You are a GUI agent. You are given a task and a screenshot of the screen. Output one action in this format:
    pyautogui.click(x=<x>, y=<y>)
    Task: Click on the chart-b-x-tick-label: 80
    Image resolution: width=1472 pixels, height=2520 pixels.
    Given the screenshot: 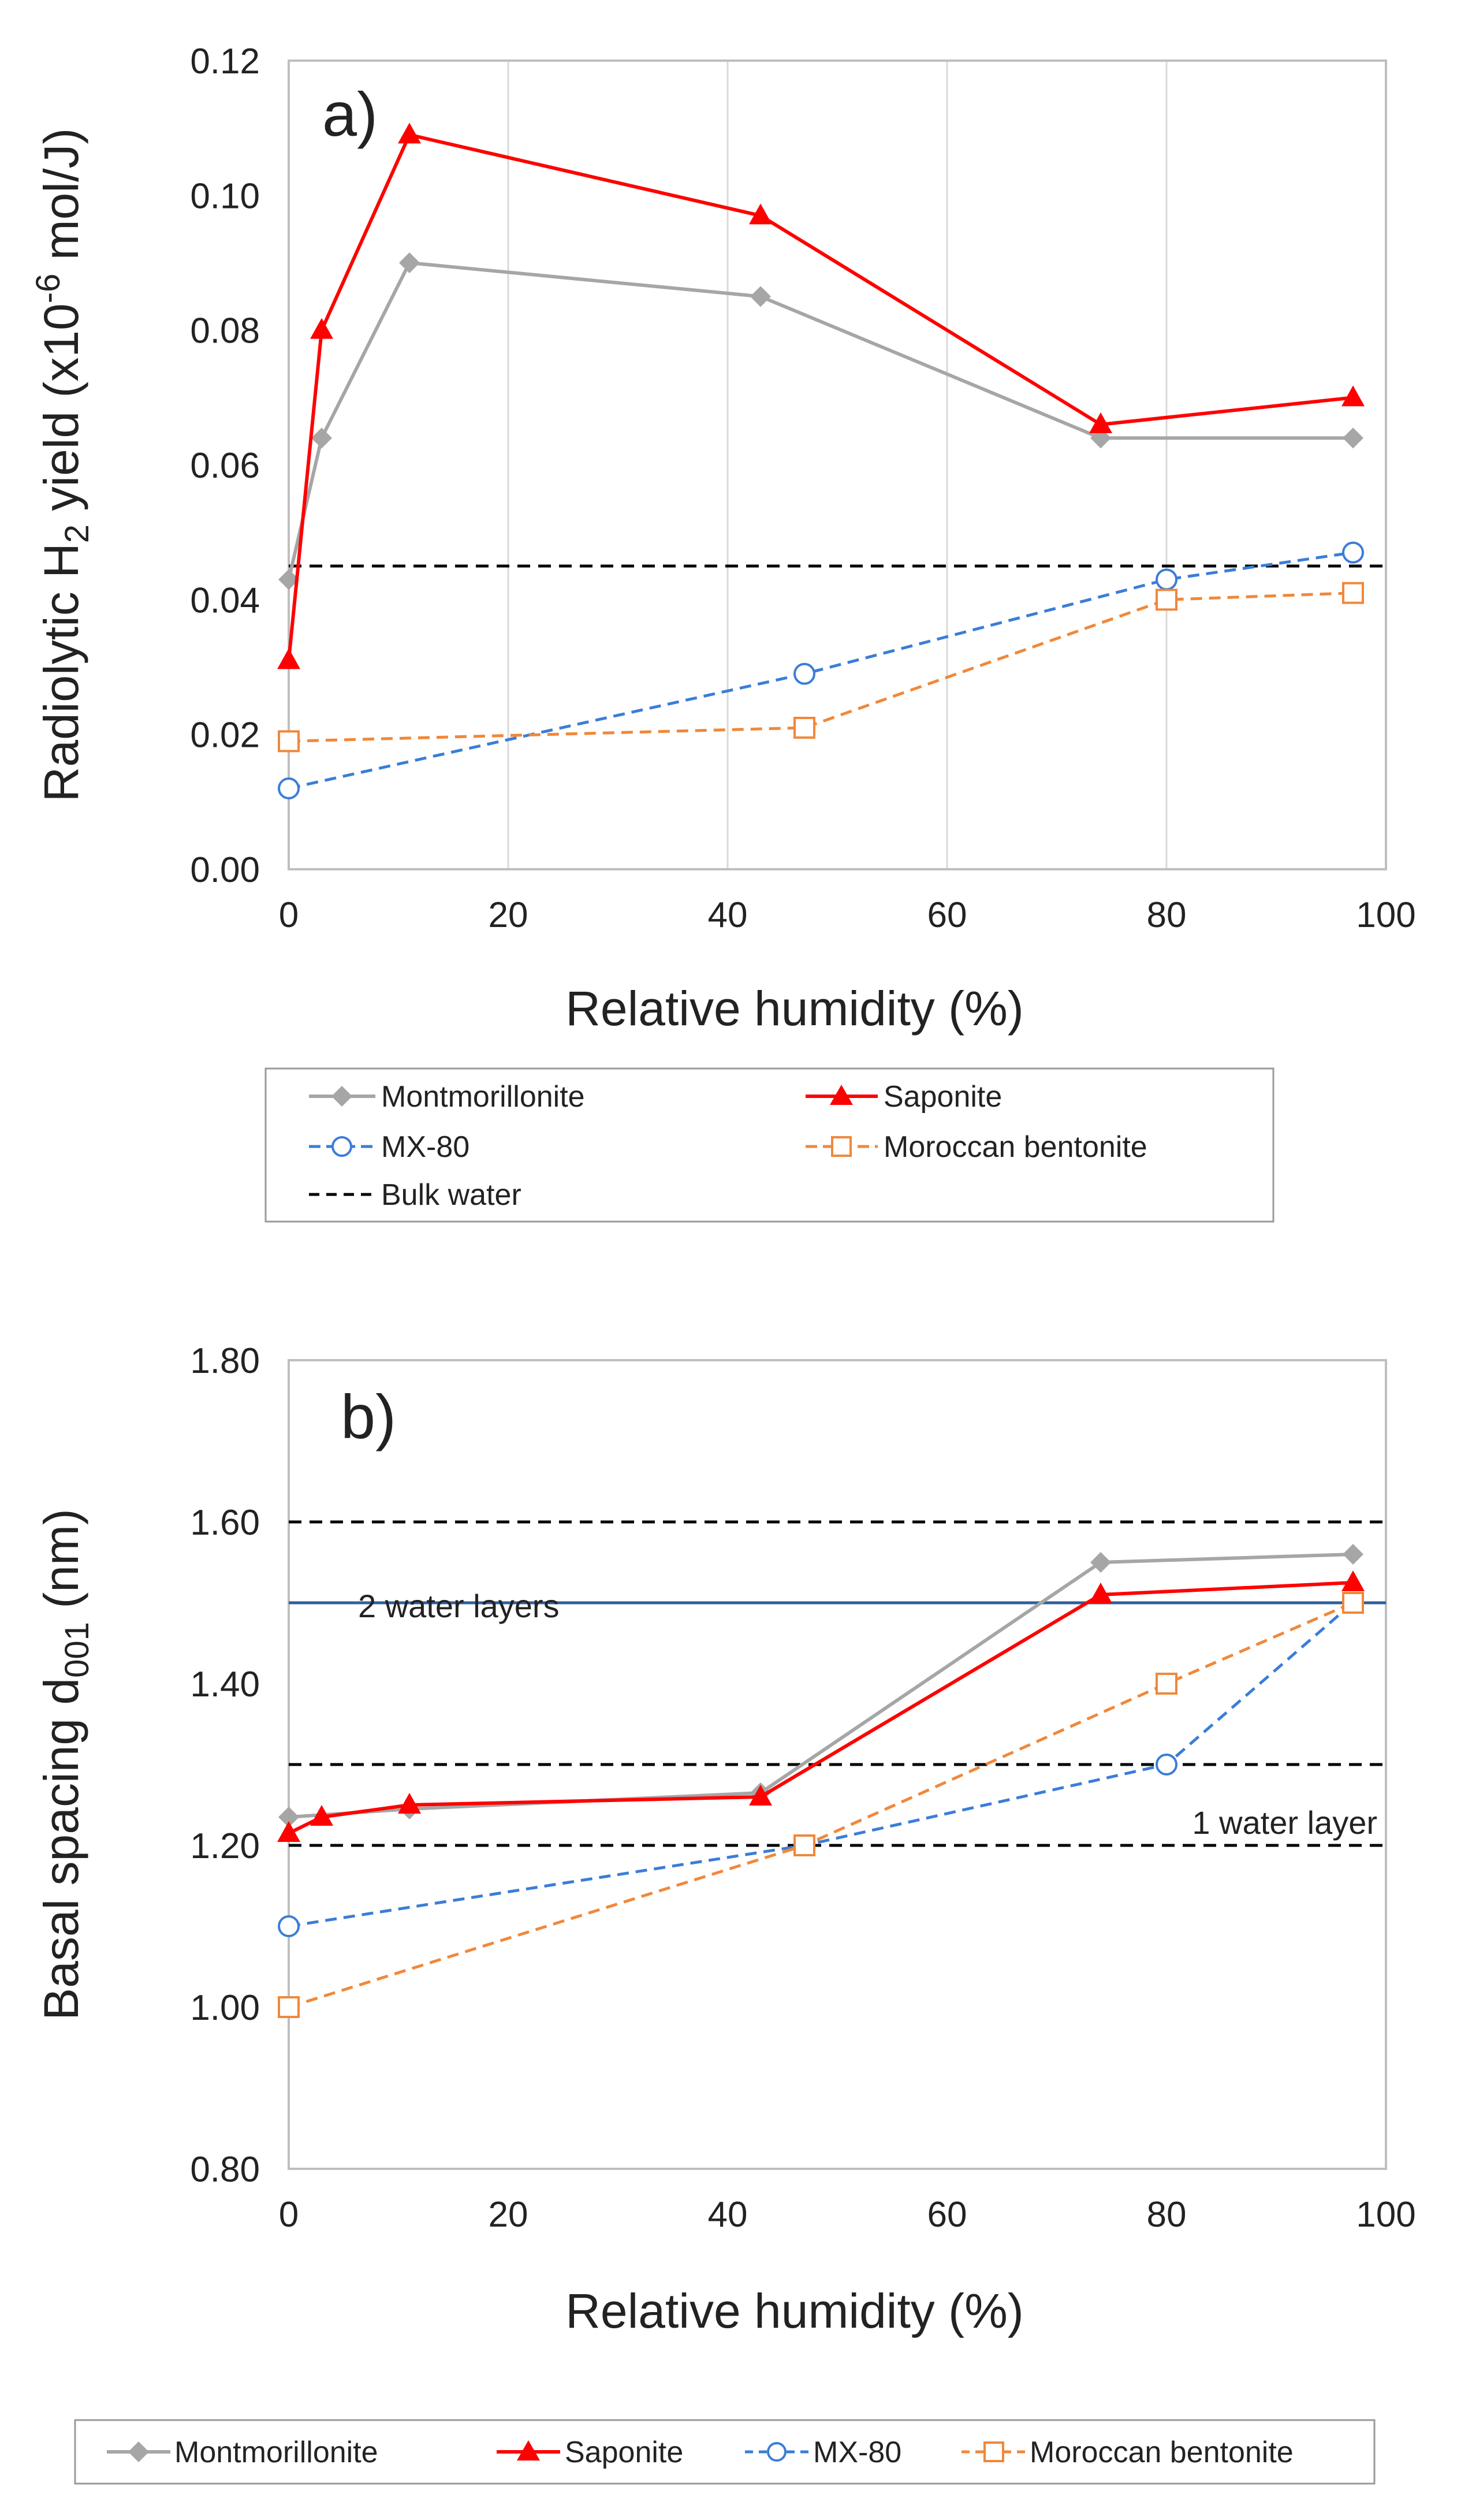 What is the action you would take?
    pyautogui.click(x=1167, y=2215)
    